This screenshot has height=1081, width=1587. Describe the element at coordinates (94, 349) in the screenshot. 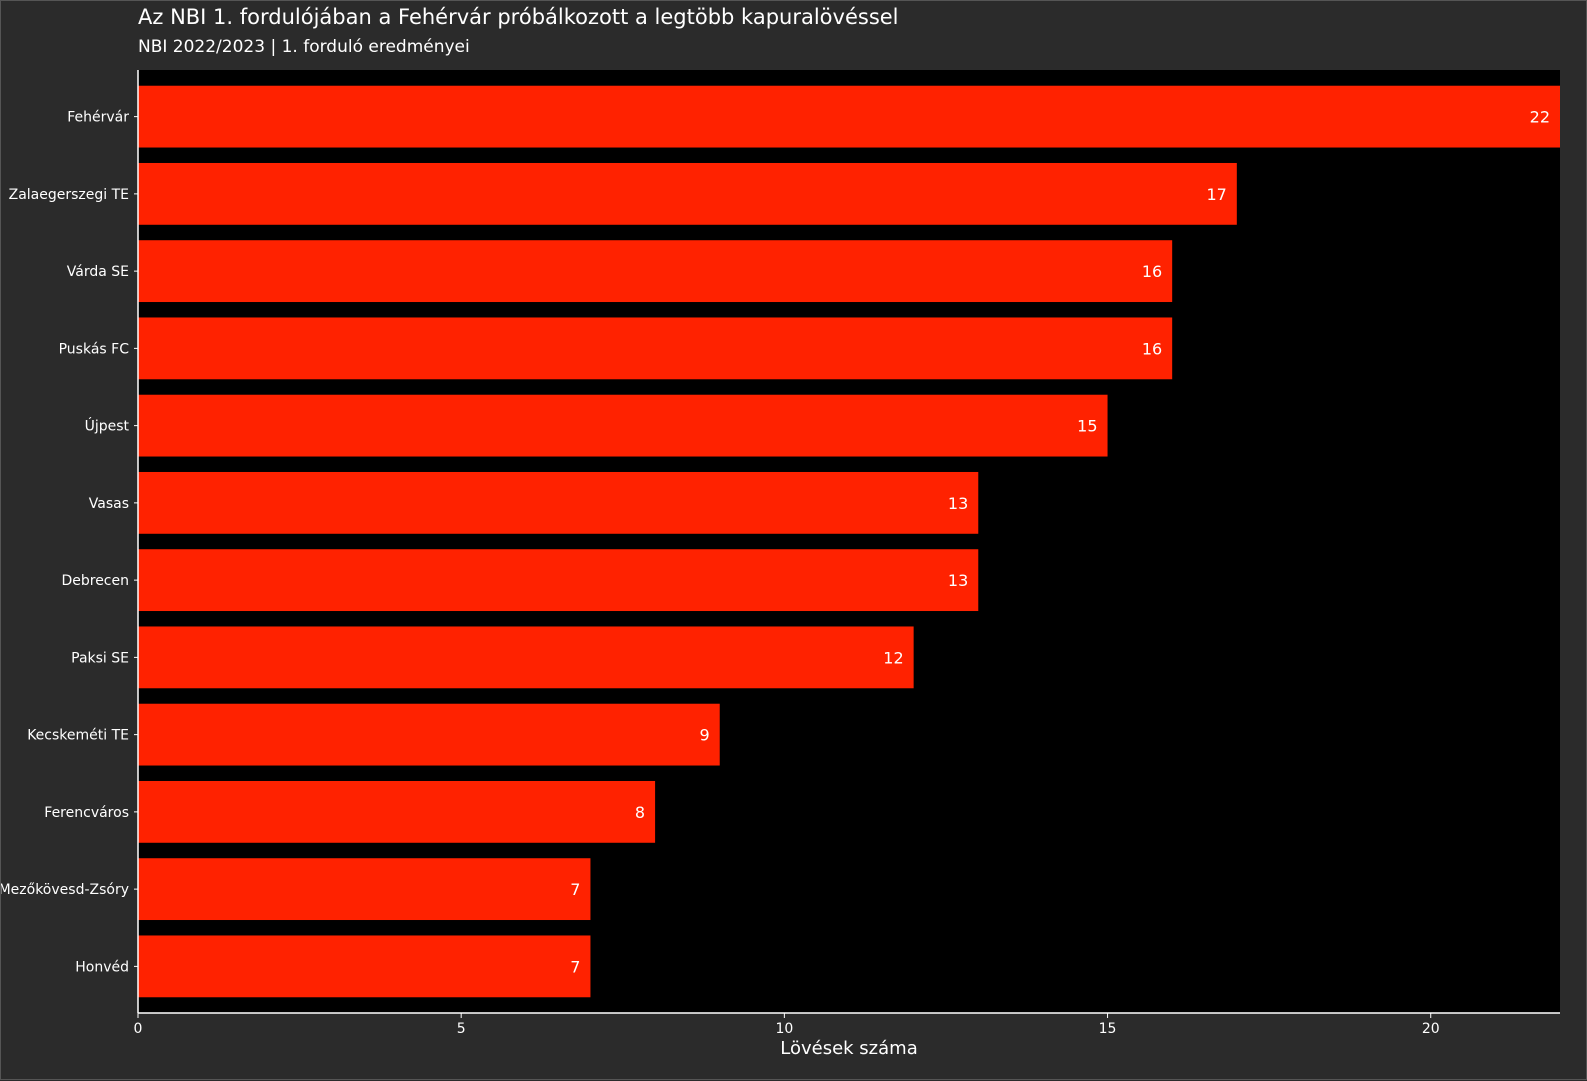

I see `category-label: Puskás FC` at that location.